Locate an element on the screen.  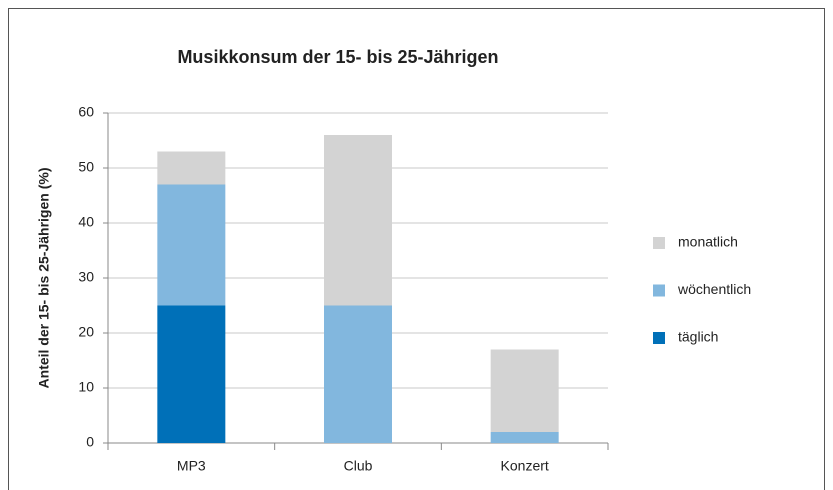
y-axis-label: Anteil der 15- bis 25-Jährigen (%) is located at coordinates (44, 278).